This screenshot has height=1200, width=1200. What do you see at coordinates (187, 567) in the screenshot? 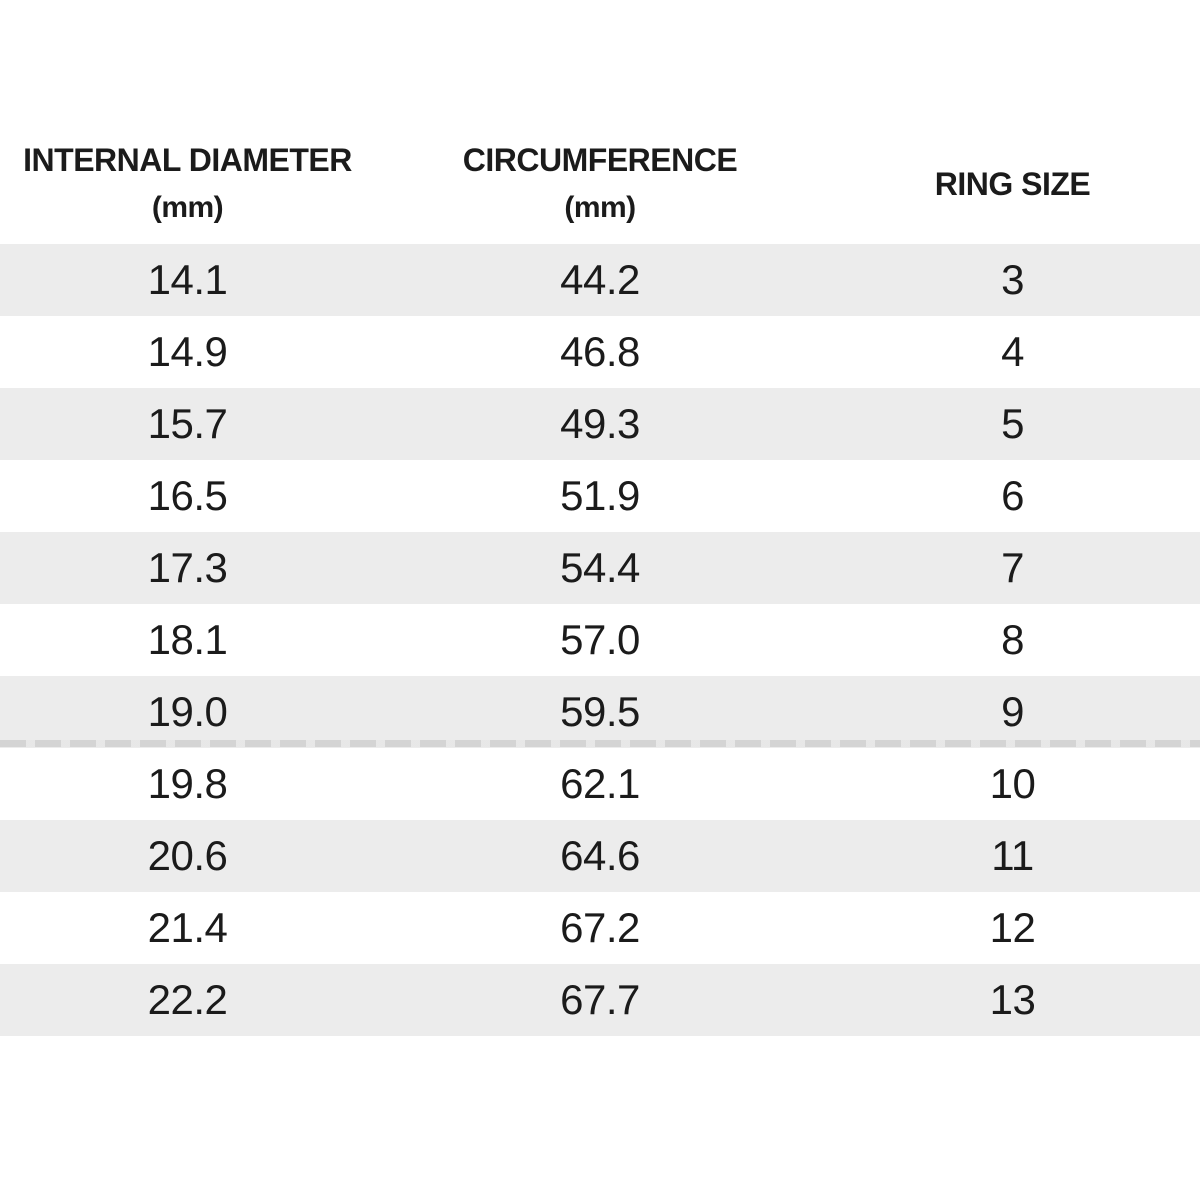
I see `cell-diameter: 17.3` at bounding box center [187, 567].